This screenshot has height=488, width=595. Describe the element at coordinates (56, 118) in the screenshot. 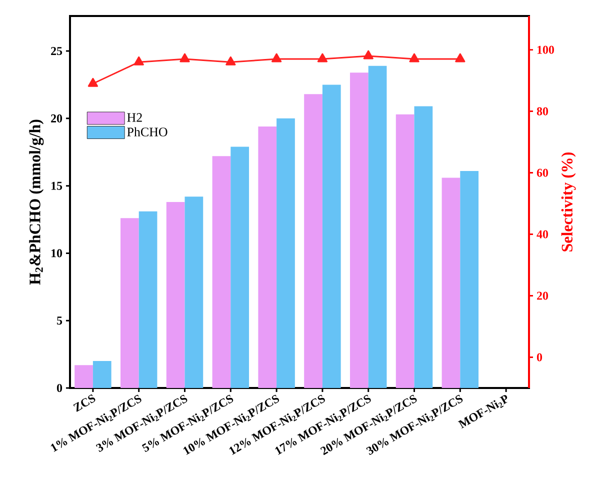

I see `y-tick-label: 20` at that location.